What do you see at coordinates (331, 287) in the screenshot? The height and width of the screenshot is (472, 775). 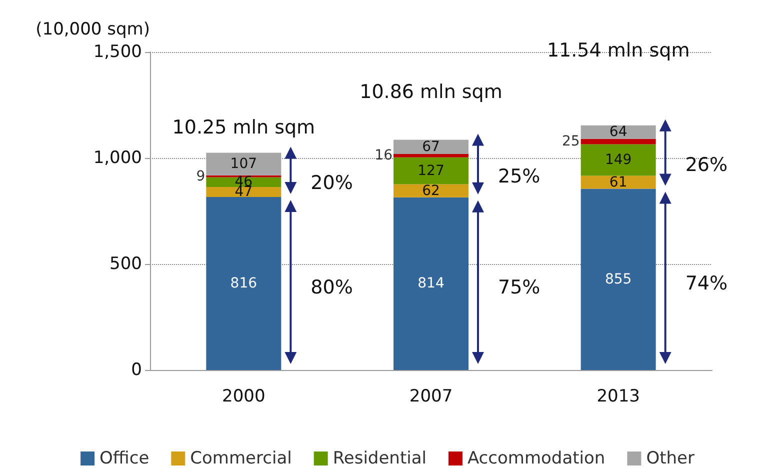 I see `annotation: 80%` at bounding box center [331, 287].